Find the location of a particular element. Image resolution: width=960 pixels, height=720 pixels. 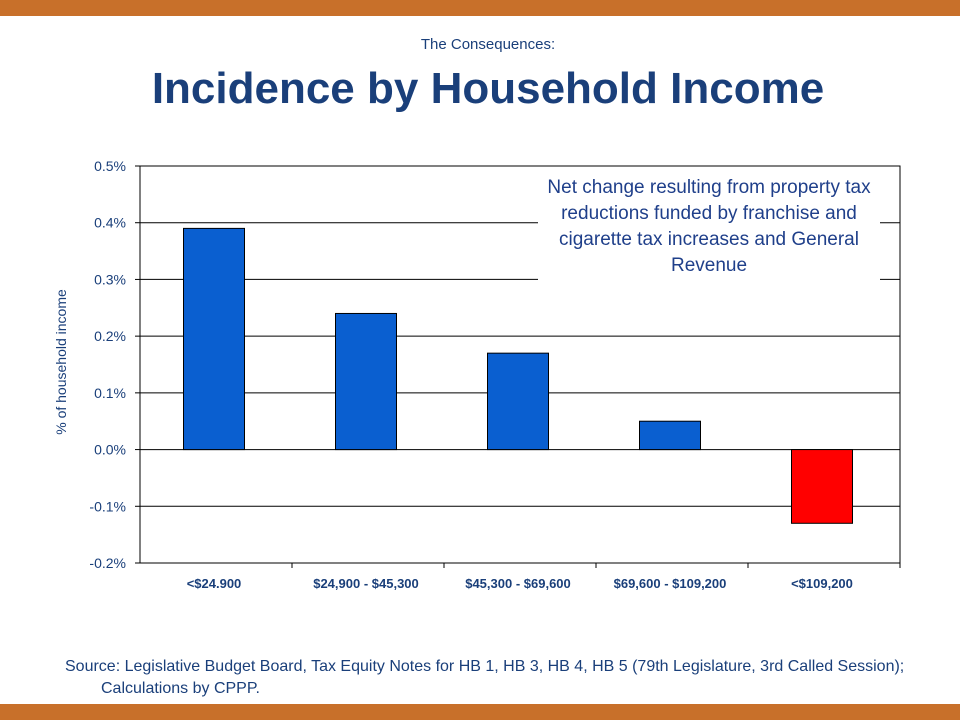

y-tick-label: 0.5% is located at coordinates (110, 166).